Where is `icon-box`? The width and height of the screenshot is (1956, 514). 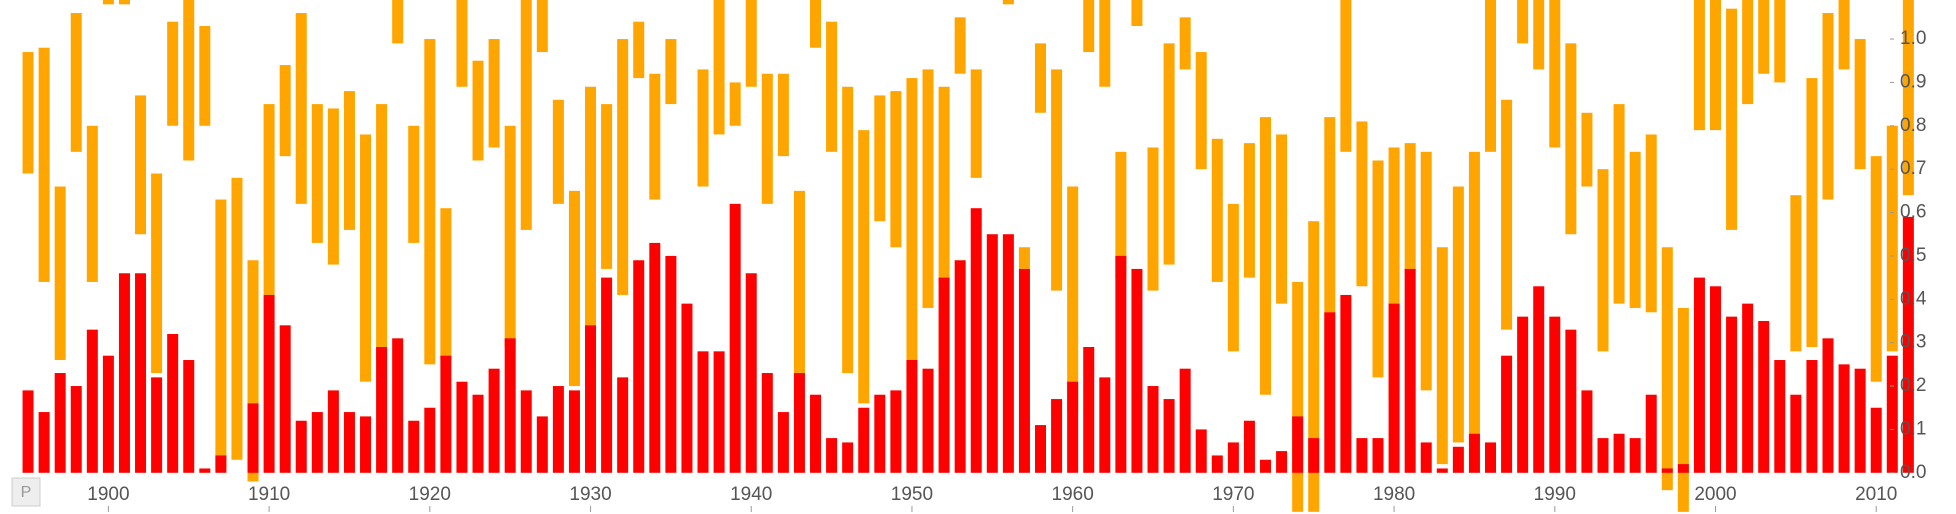
icon-box is located at coordinates (26, 492).